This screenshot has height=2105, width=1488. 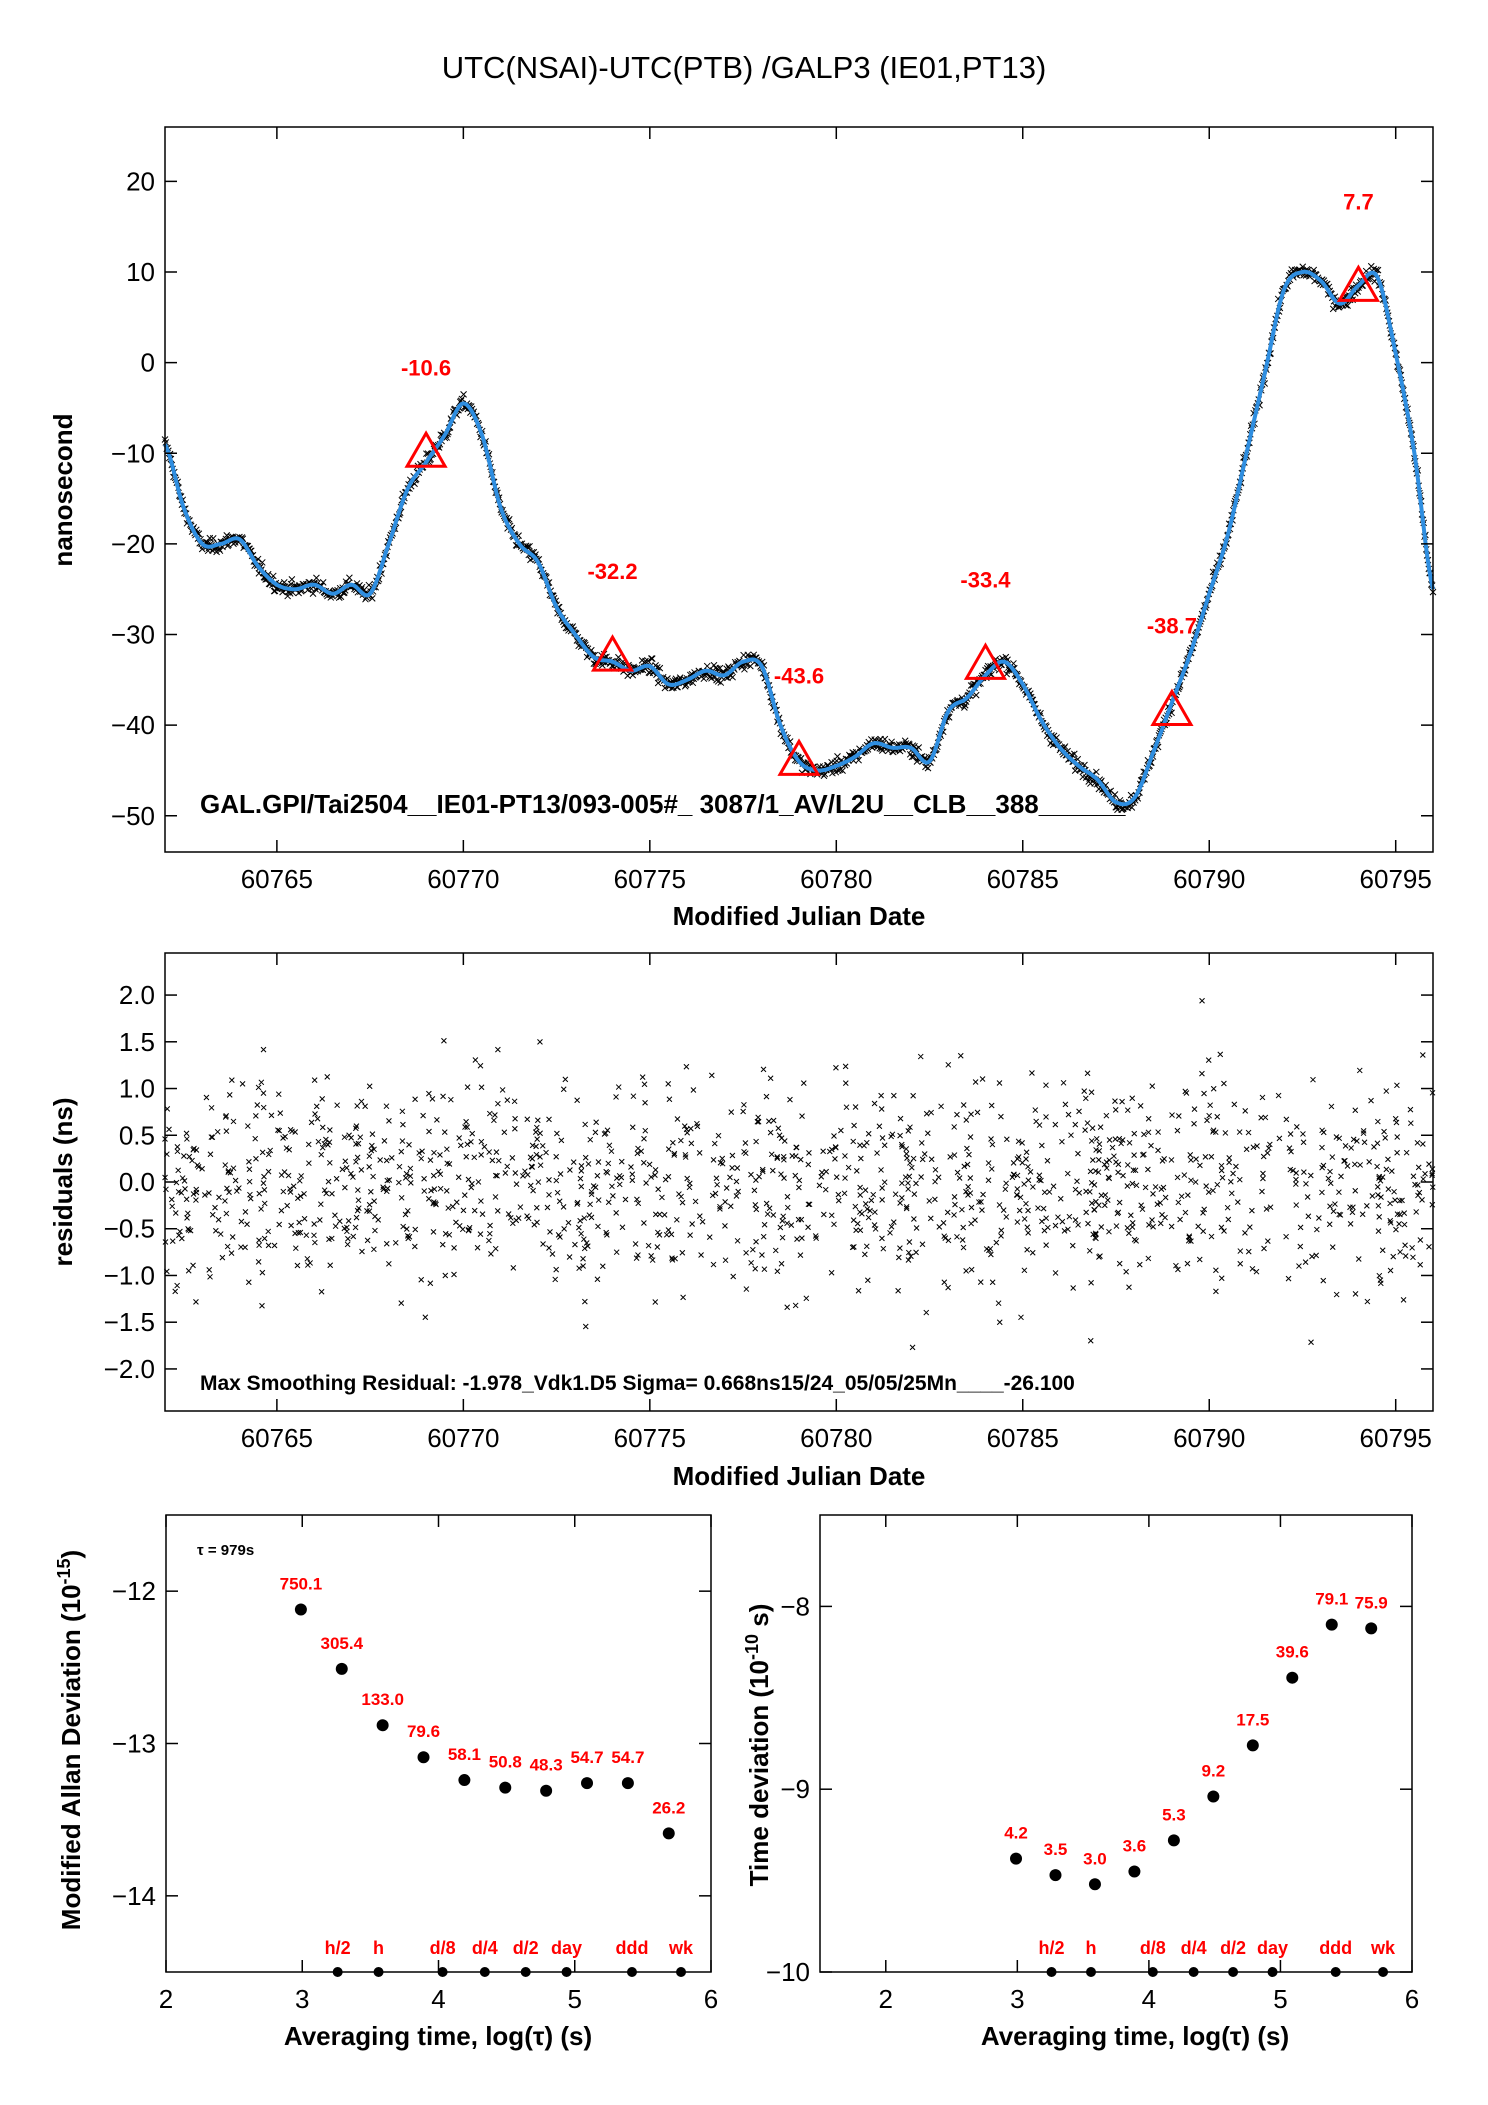 I want to click on timeseries-y-tick-label: −50, so click(x=133, y=816).